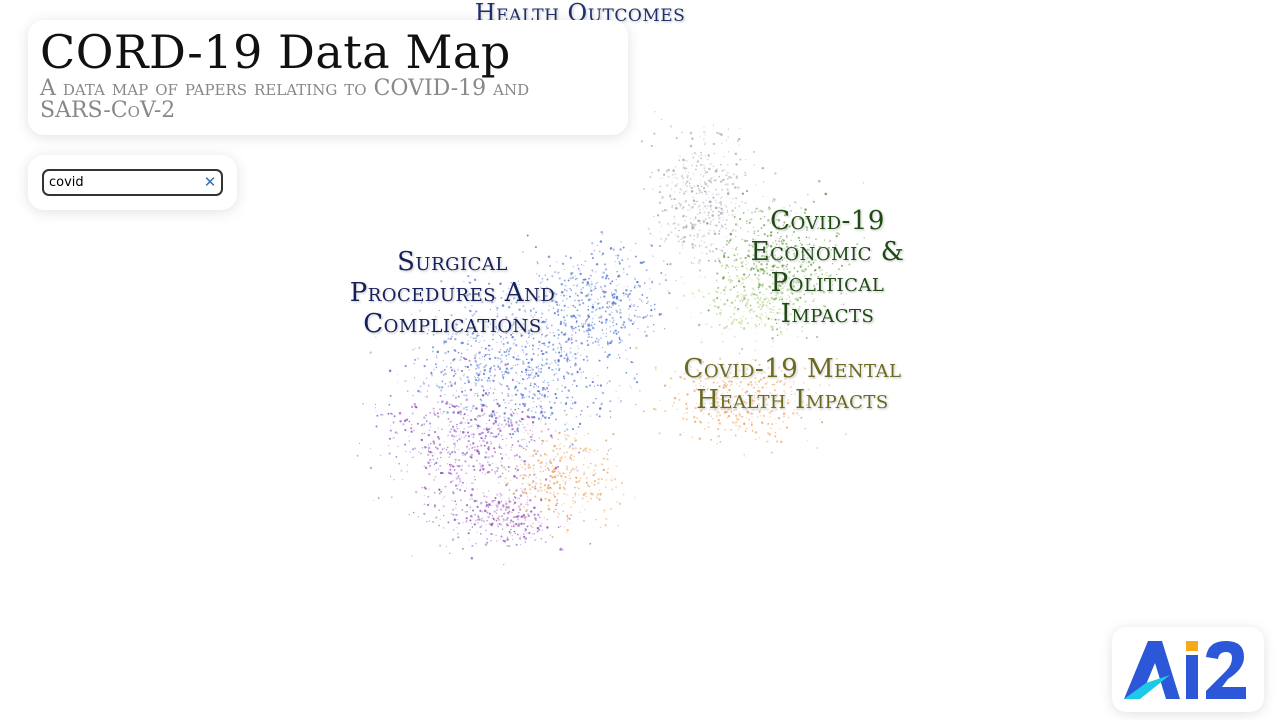 Image resolution: width=1280 pixels, height=720 pixels. I want to click on cluster-label-surgical-procedures: Surgical Procedures And Complications, so click(452, 293).